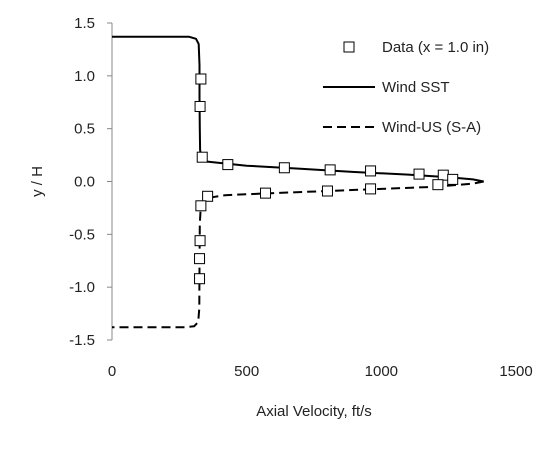 Image resolution: width=555 pixels, height=451 pixels. What do you see at coordinates (82, 340) in the screenshot?
I see `y-tick-label: -1.5` at bounding box center [82, 340].